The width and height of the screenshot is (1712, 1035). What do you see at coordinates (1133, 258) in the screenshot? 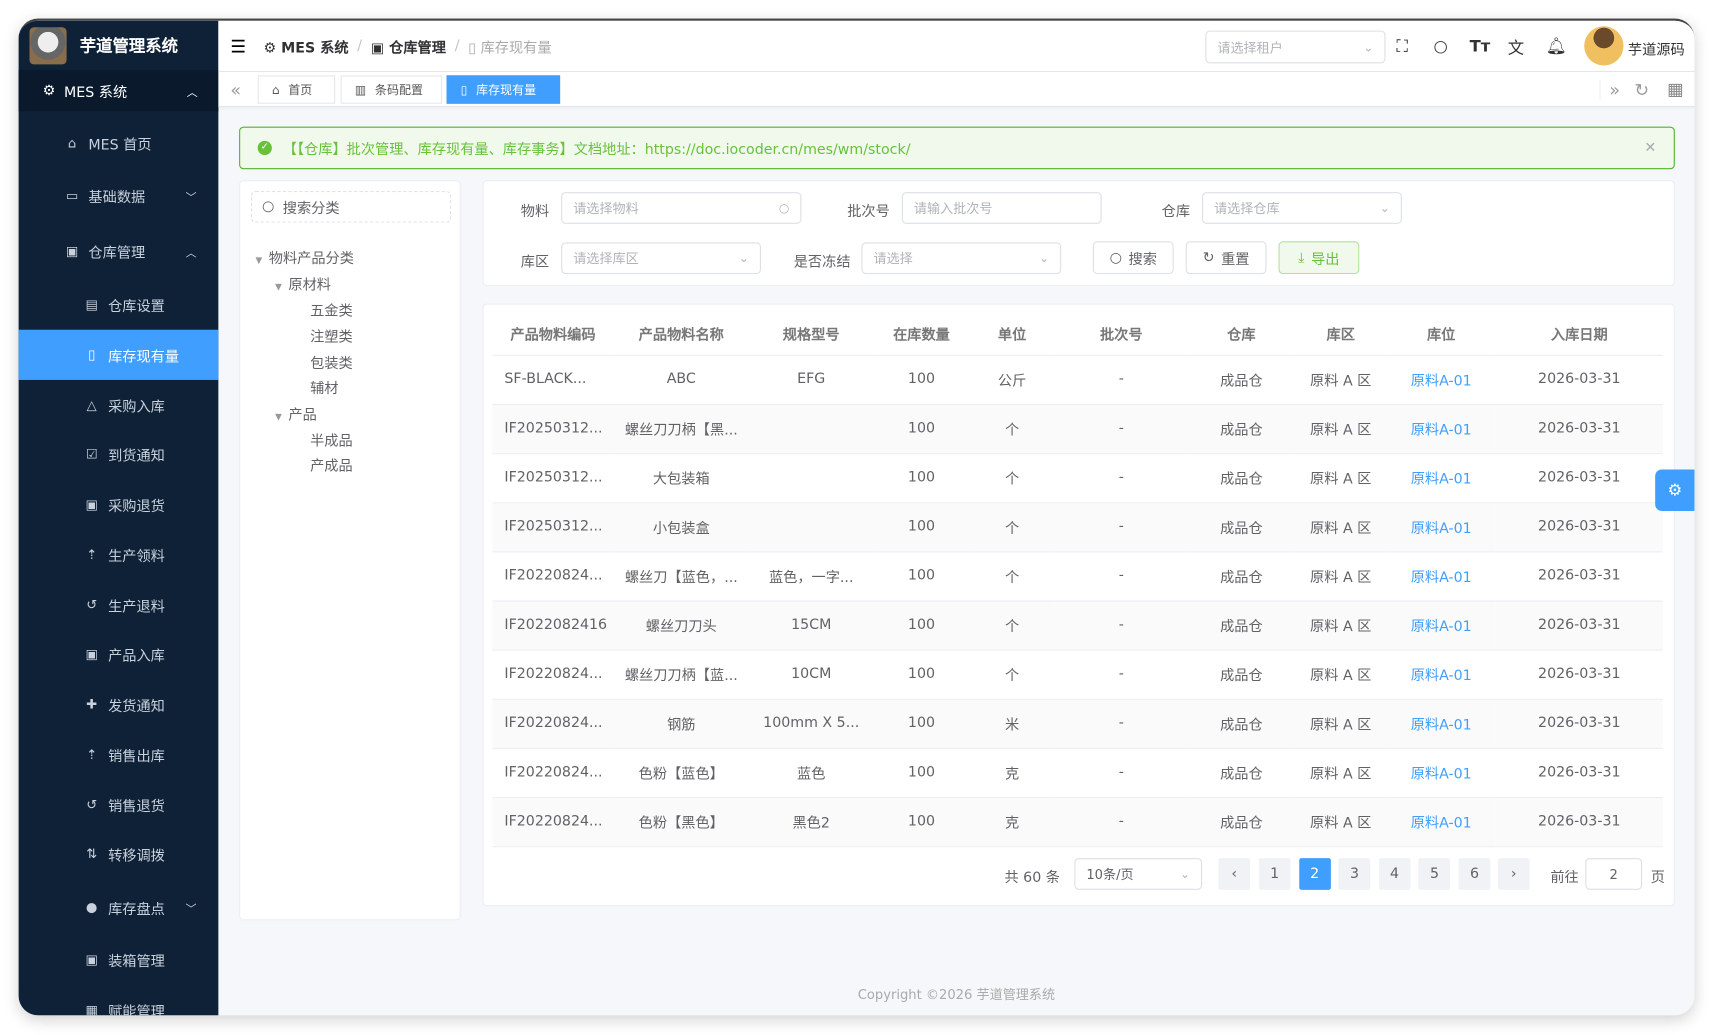
I see `search-button: ○ 搜索` at bounding box center [1133, 258].